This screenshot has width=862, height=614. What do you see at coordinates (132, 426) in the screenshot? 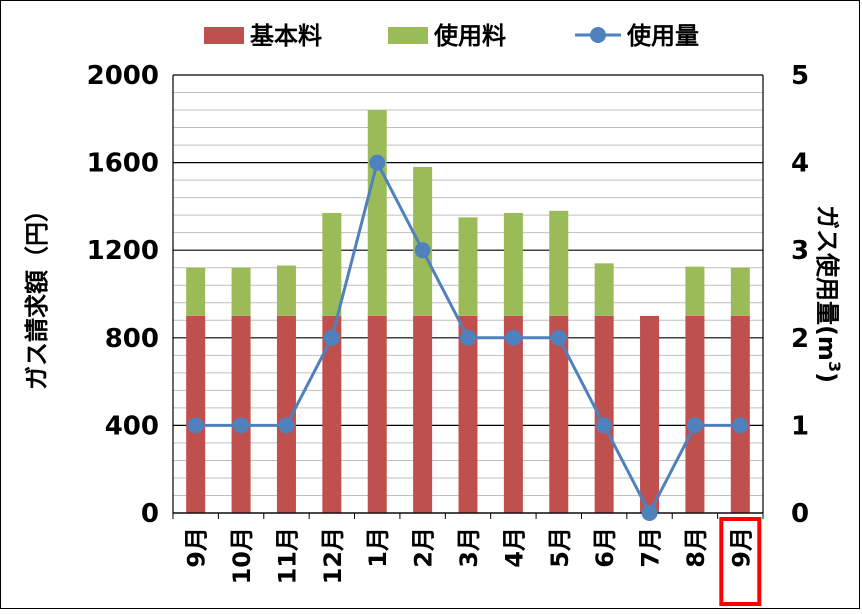
I see `y-tick-label: 400` at bounding box center [132, 426].